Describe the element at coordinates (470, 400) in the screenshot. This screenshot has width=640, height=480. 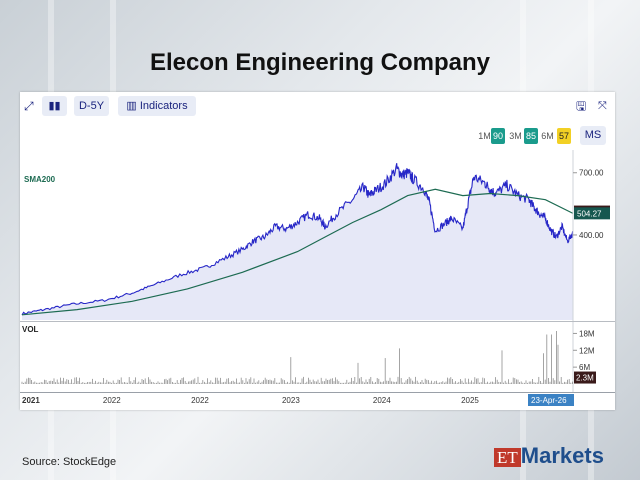
I see `x-tick-label: 2025` at that location.